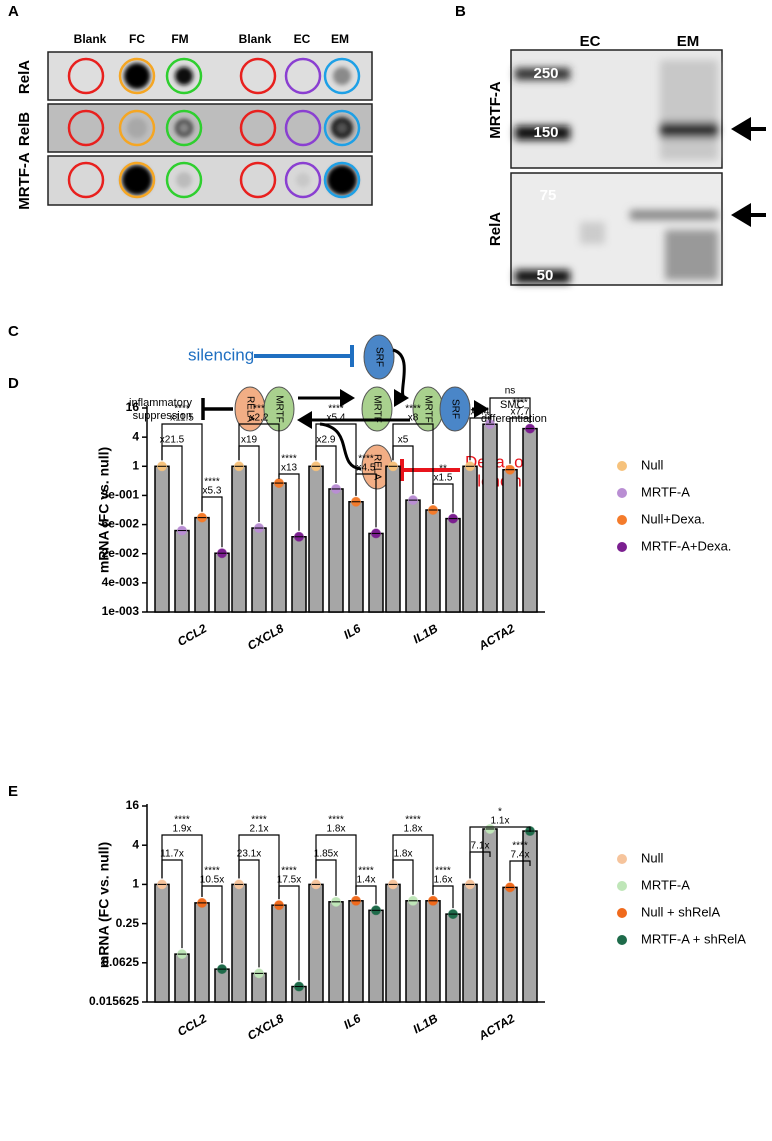 The height and width of the screenshot is (1141, 772). I want to click on western-blot: EC EM MRTF-A RelA 250 150 75 50, so click(626, 159).